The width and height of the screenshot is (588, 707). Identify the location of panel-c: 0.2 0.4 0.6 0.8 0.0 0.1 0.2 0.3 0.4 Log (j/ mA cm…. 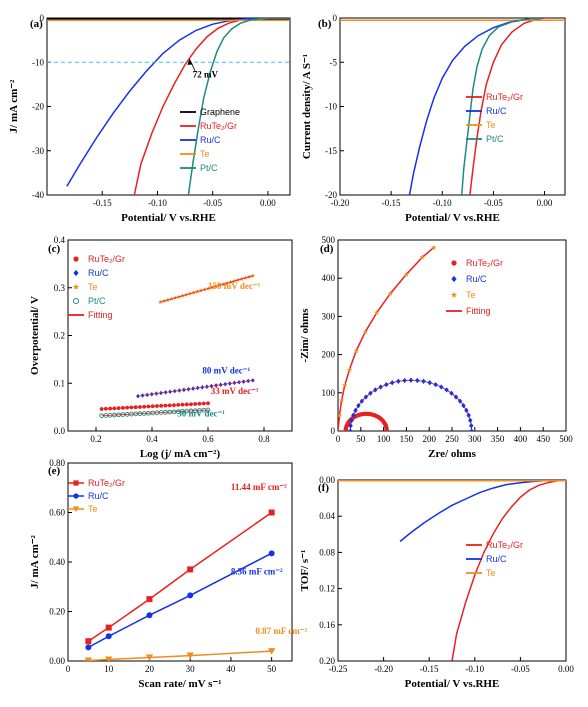
(161, 347).